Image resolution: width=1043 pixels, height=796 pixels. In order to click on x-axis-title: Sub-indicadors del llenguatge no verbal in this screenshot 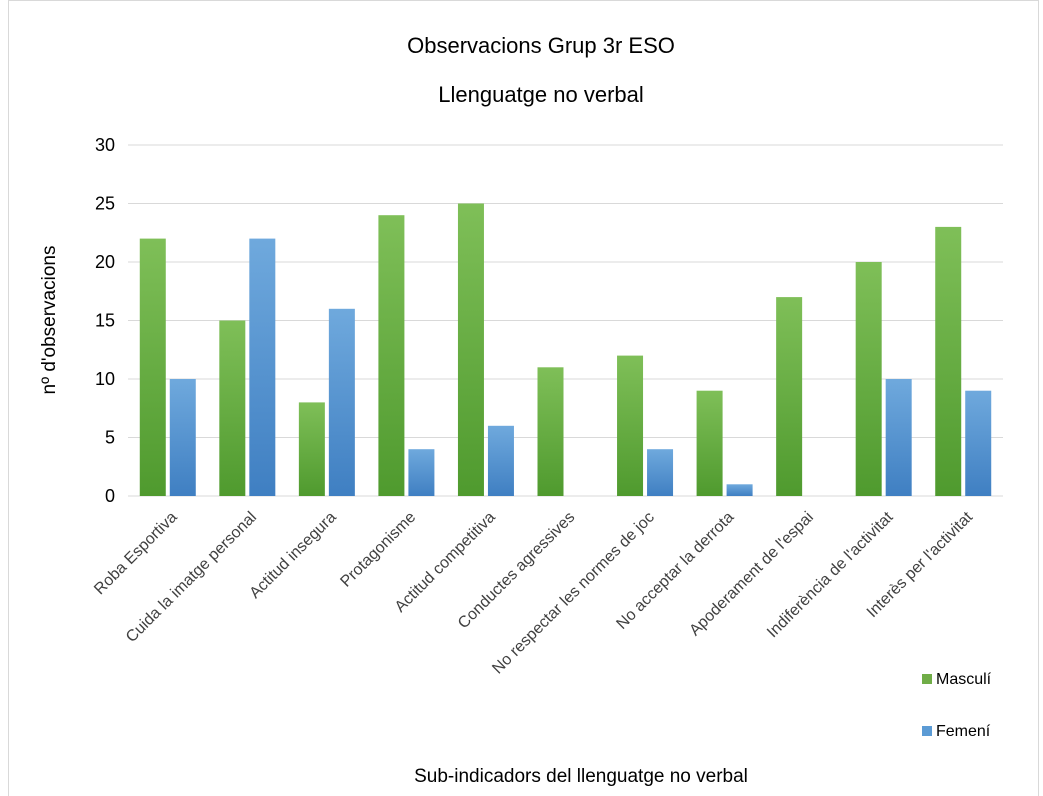, I will do `click(581, 776)`.